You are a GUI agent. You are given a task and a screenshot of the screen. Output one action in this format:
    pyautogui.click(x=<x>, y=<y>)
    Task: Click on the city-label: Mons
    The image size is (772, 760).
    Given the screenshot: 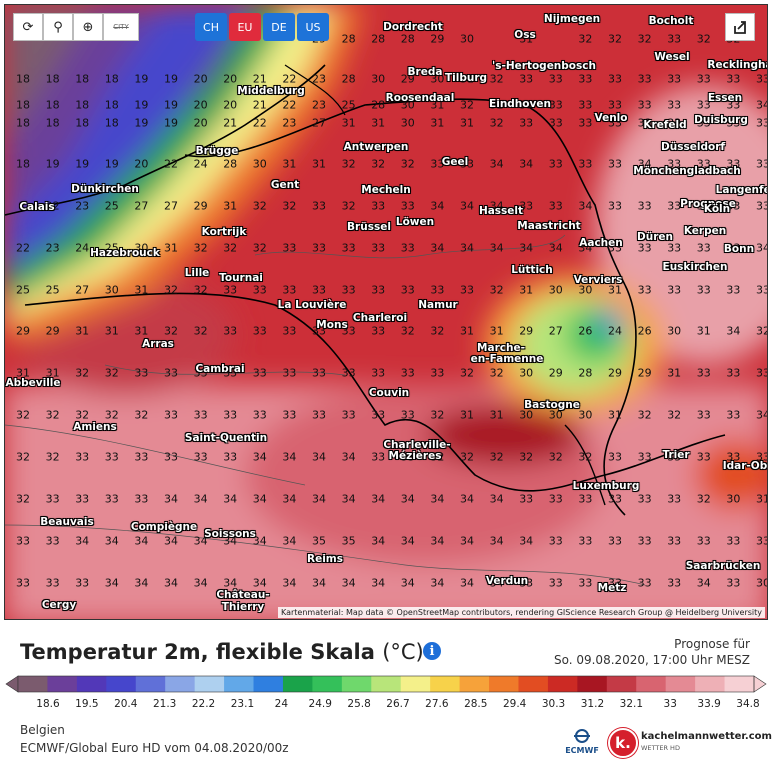 What is the action you would take?
    pyautogui.click(x=332, y=325)
    